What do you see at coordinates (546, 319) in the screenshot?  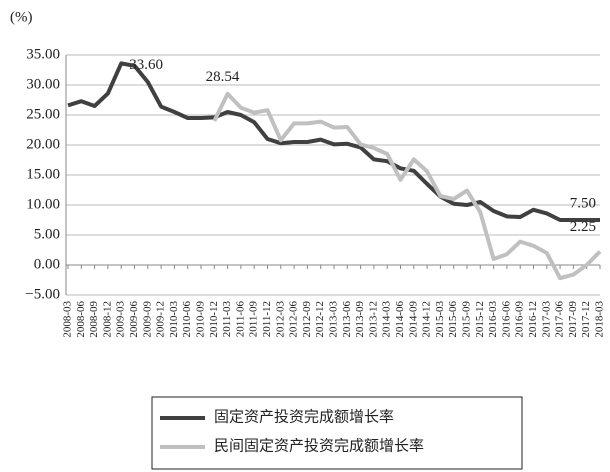 I see `x-tick-label: 2017-03` at bounding box center [546, 319].